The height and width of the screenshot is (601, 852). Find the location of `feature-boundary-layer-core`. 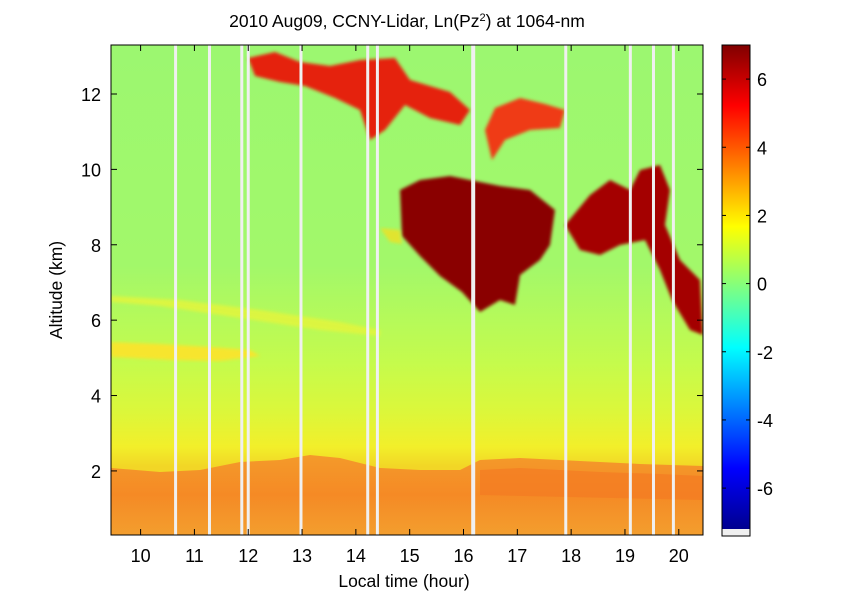

feature-boundary-layer-core is located at coordinates (591, 484).